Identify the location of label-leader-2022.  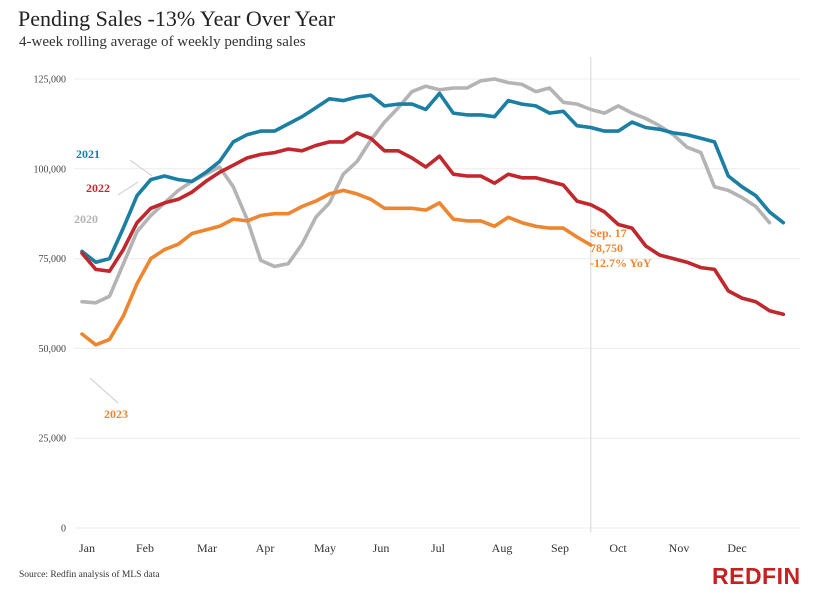
(128, 188).